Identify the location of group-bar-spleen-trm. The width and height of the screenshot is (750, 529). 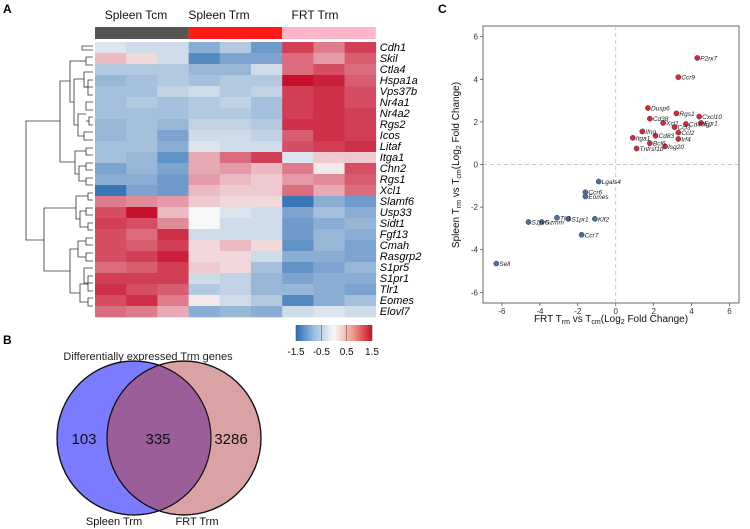
(235, 33).